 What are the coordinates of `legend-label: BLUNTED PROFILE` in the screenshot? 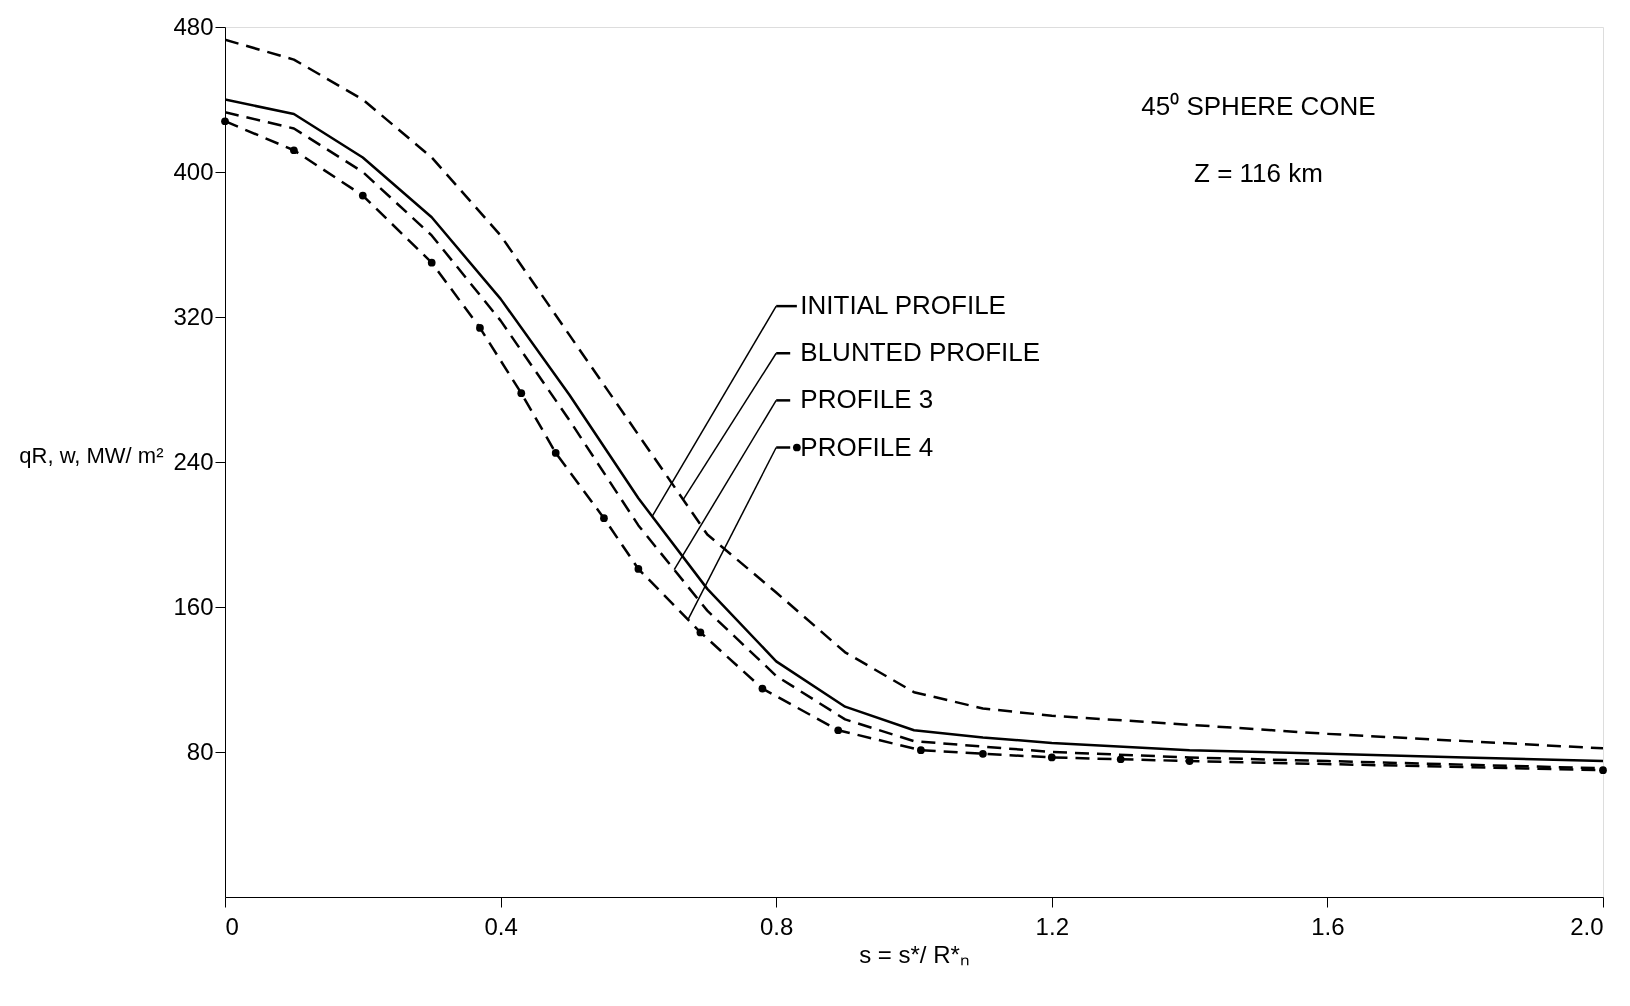 It's located at (920, 352).